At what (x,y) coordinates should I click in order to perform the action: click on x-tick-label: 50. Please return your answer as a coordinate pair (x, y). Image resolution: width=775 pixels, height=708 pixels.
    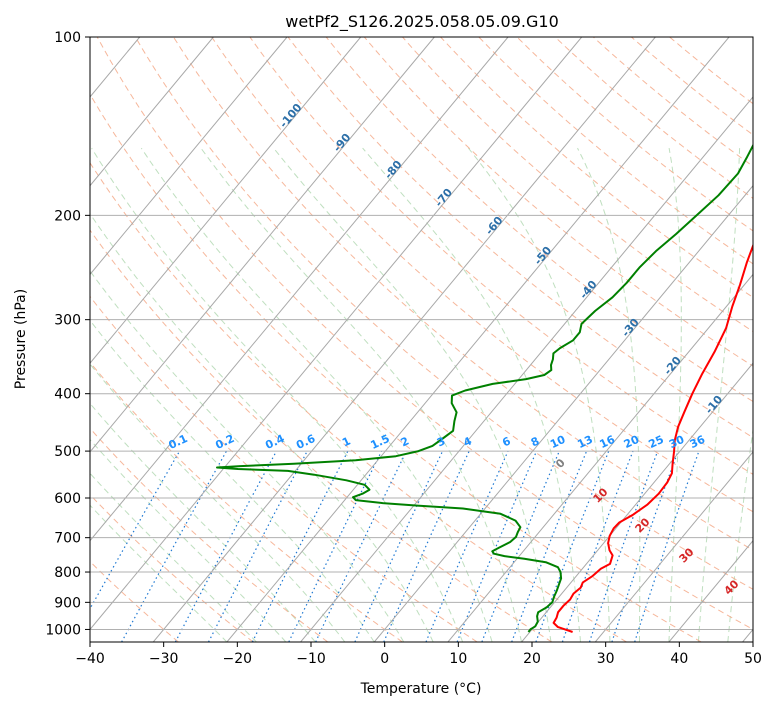
    Looking at the image, I should click on (753, 659).